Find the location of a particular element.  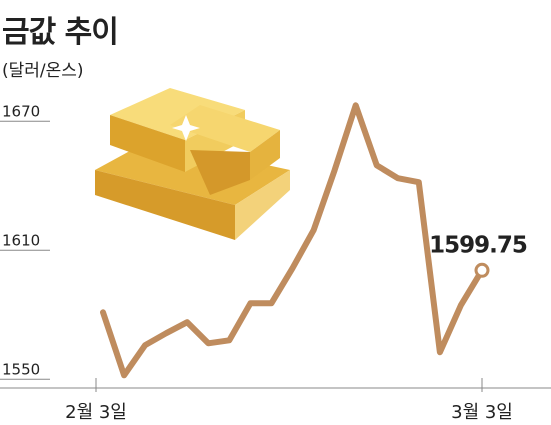

chart-title: 금값 추이 is located at coordinates (60, 32).